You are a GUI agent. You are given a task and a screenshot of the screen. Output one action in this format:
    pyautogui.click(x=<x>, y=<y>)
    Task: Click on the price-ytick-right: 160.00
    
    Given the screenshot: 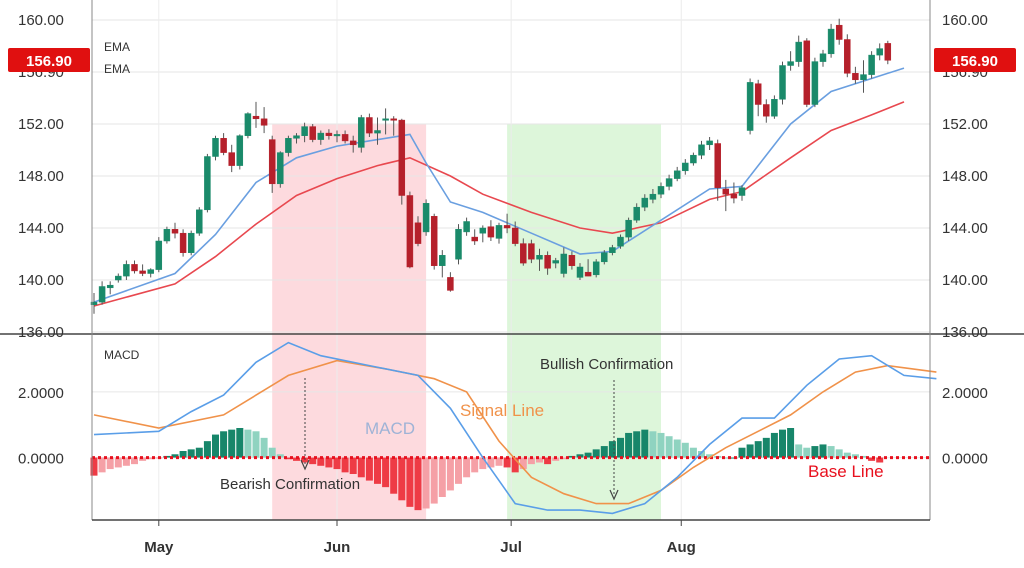 What is the action you would take?
    pyautogui.click(x=965, y=20)
    